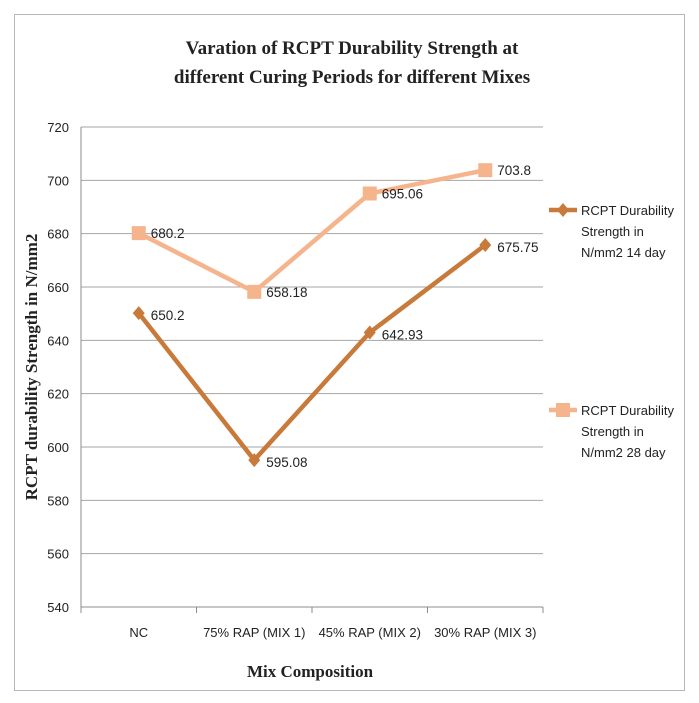 Image resolution: width=699 pixels, height=703 pixels. I want to click on x-tick-label: 75% RAP (MIX 1), so click(254, 632).